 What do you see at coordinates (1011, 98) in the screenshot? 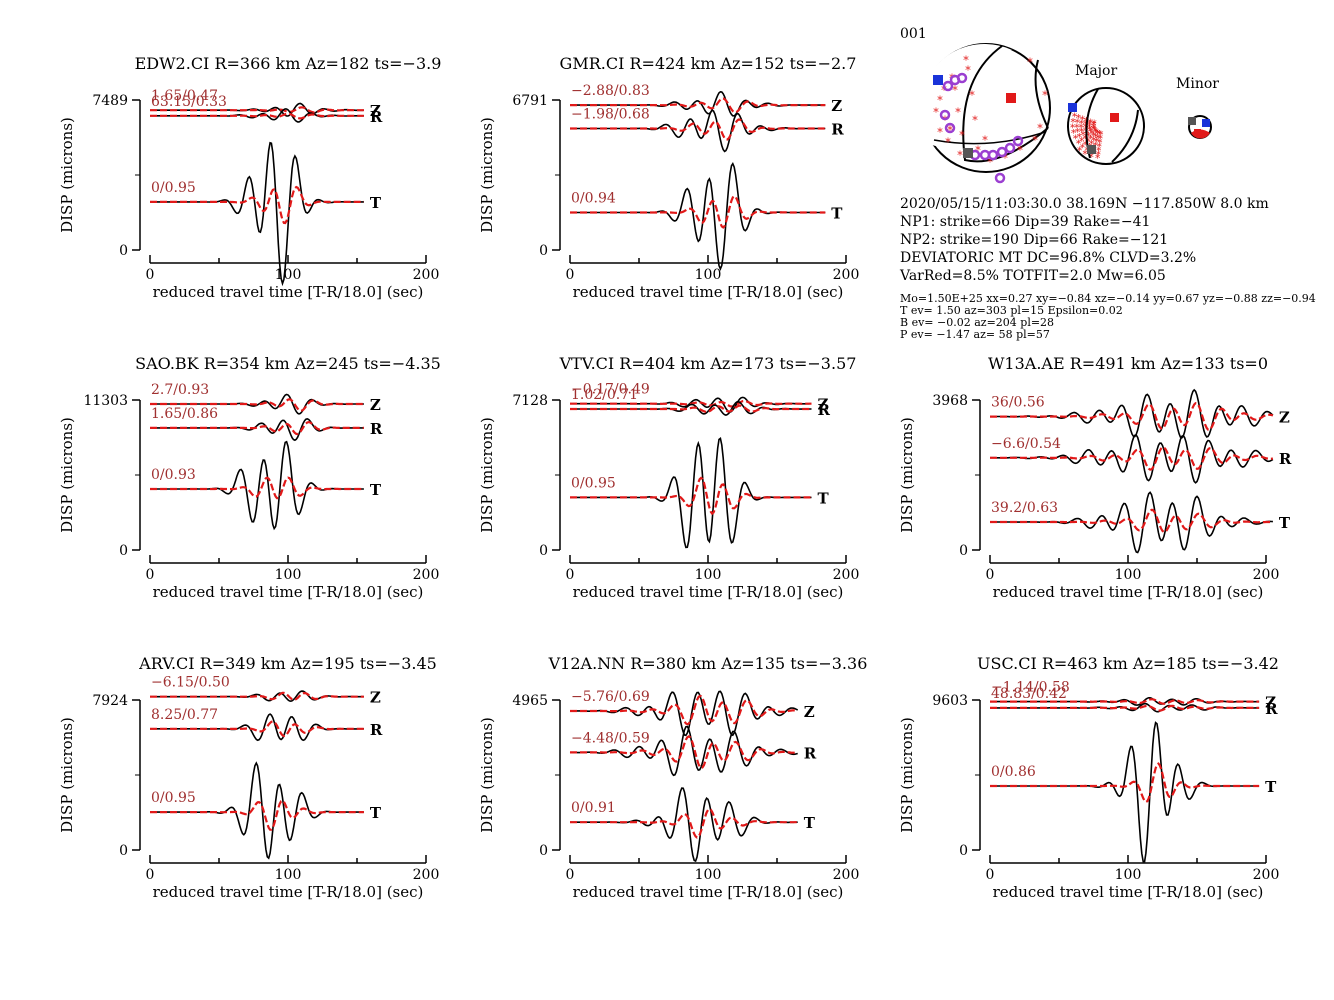
I see `t-axis-marker` at bounding box center [1011, 98].